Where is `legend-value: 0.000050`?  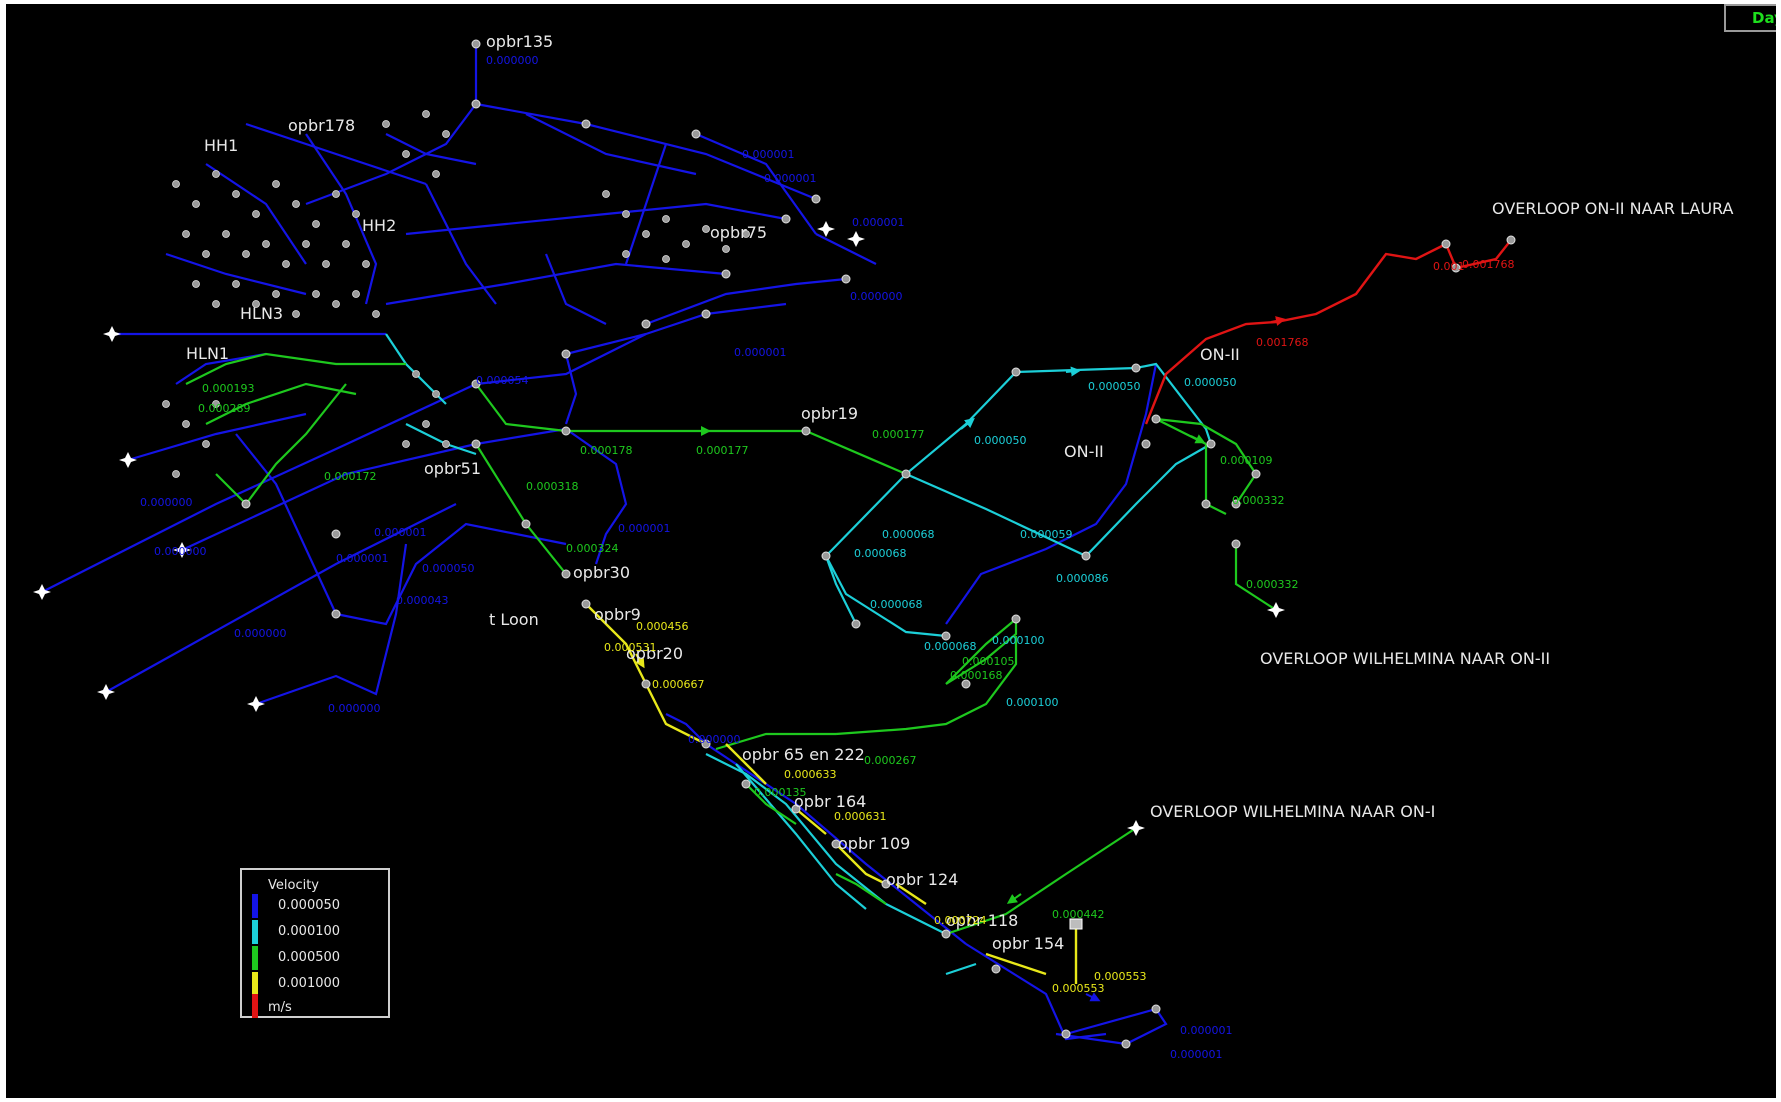
legend-value: 0.000050 is located at coordinates (309, 905).